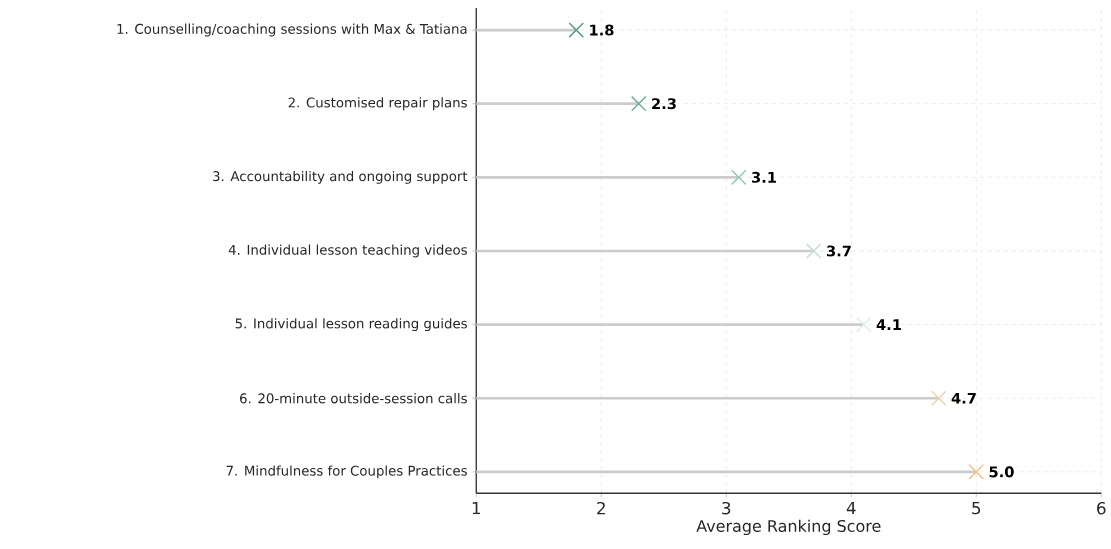  I want to click on data-label: 3.1, so click(763, 177).